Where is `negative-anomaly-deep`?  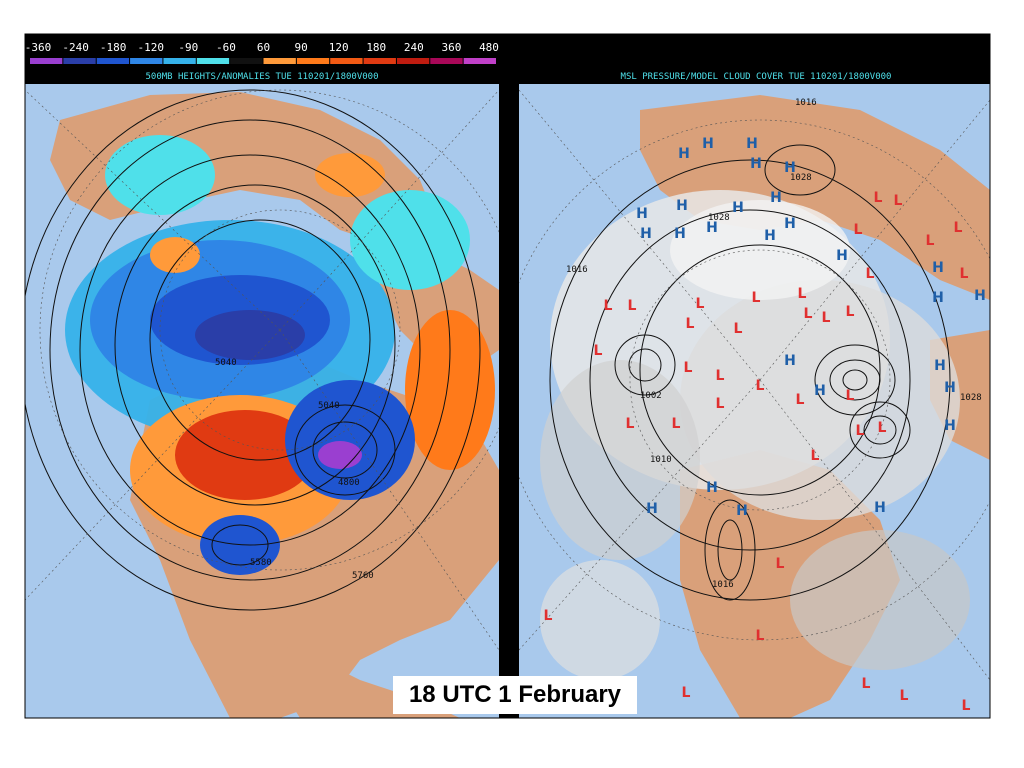
negative-anomaly-deep is located at coordinates (250, 335).